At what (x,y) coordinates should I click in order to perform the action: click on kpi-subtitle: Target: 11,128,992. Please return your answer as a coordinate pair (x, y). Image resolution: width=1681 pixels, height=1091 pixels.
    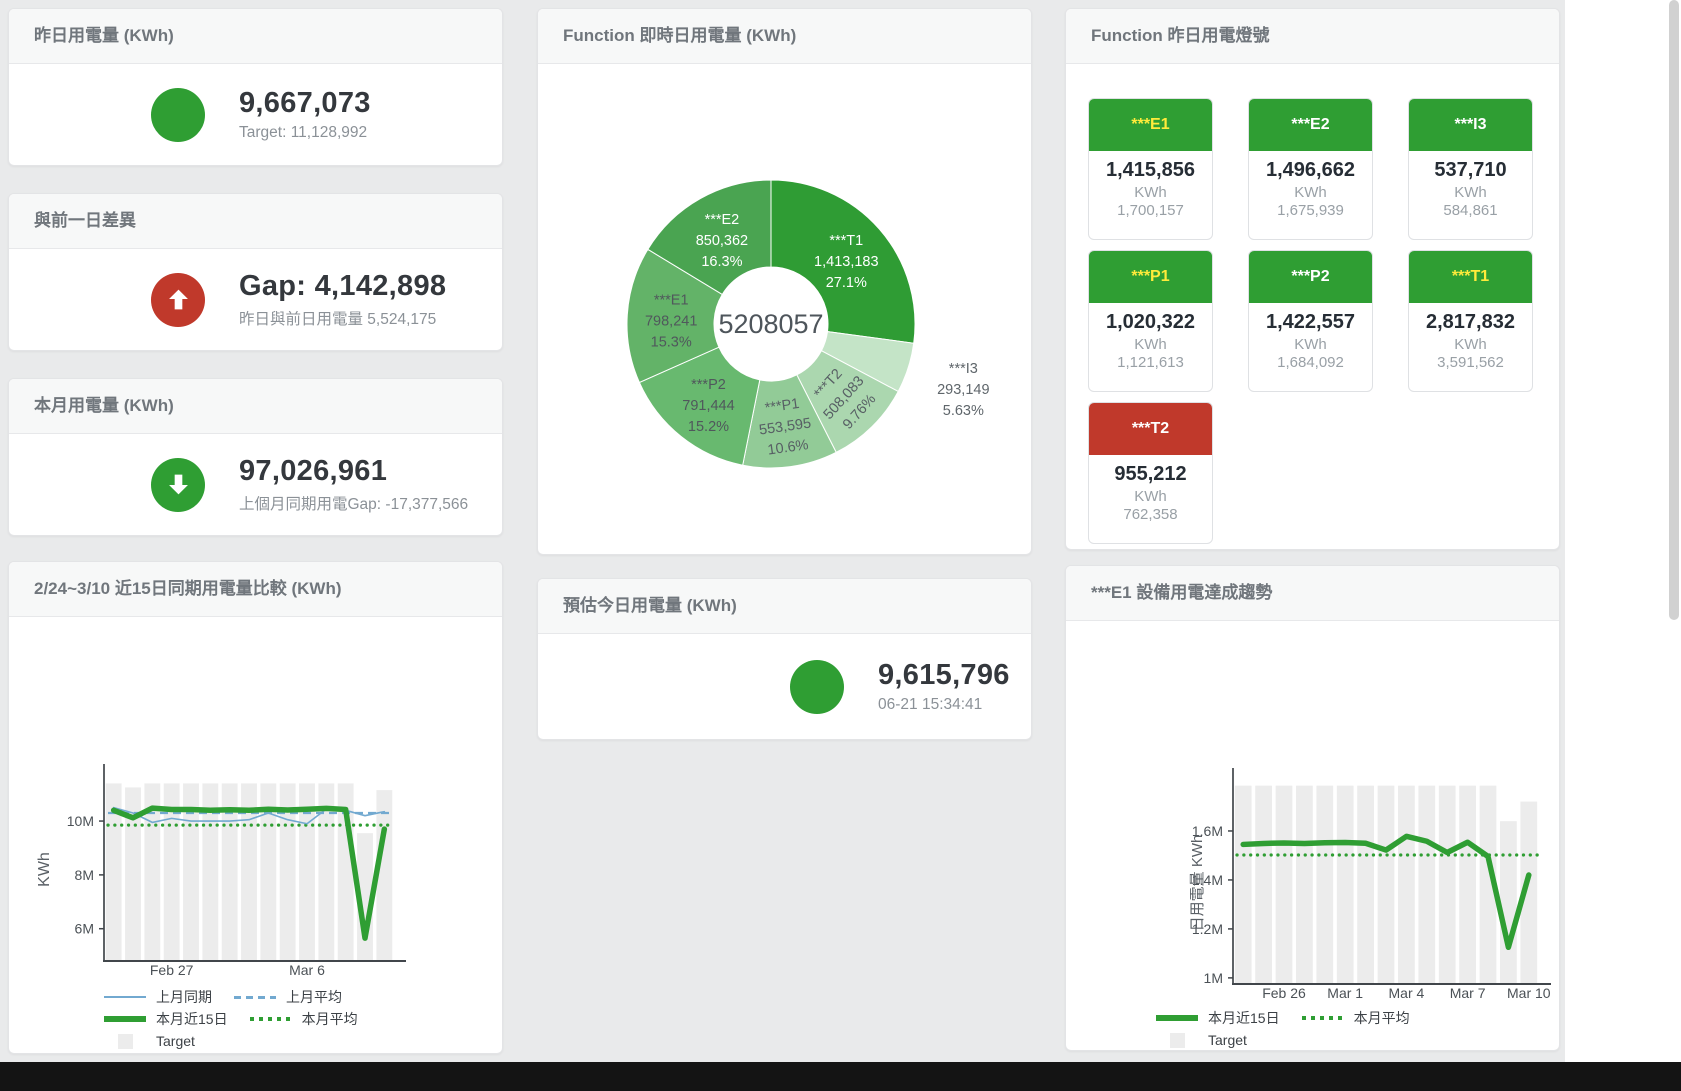
    Looking at the image, I should click on (303, 132).